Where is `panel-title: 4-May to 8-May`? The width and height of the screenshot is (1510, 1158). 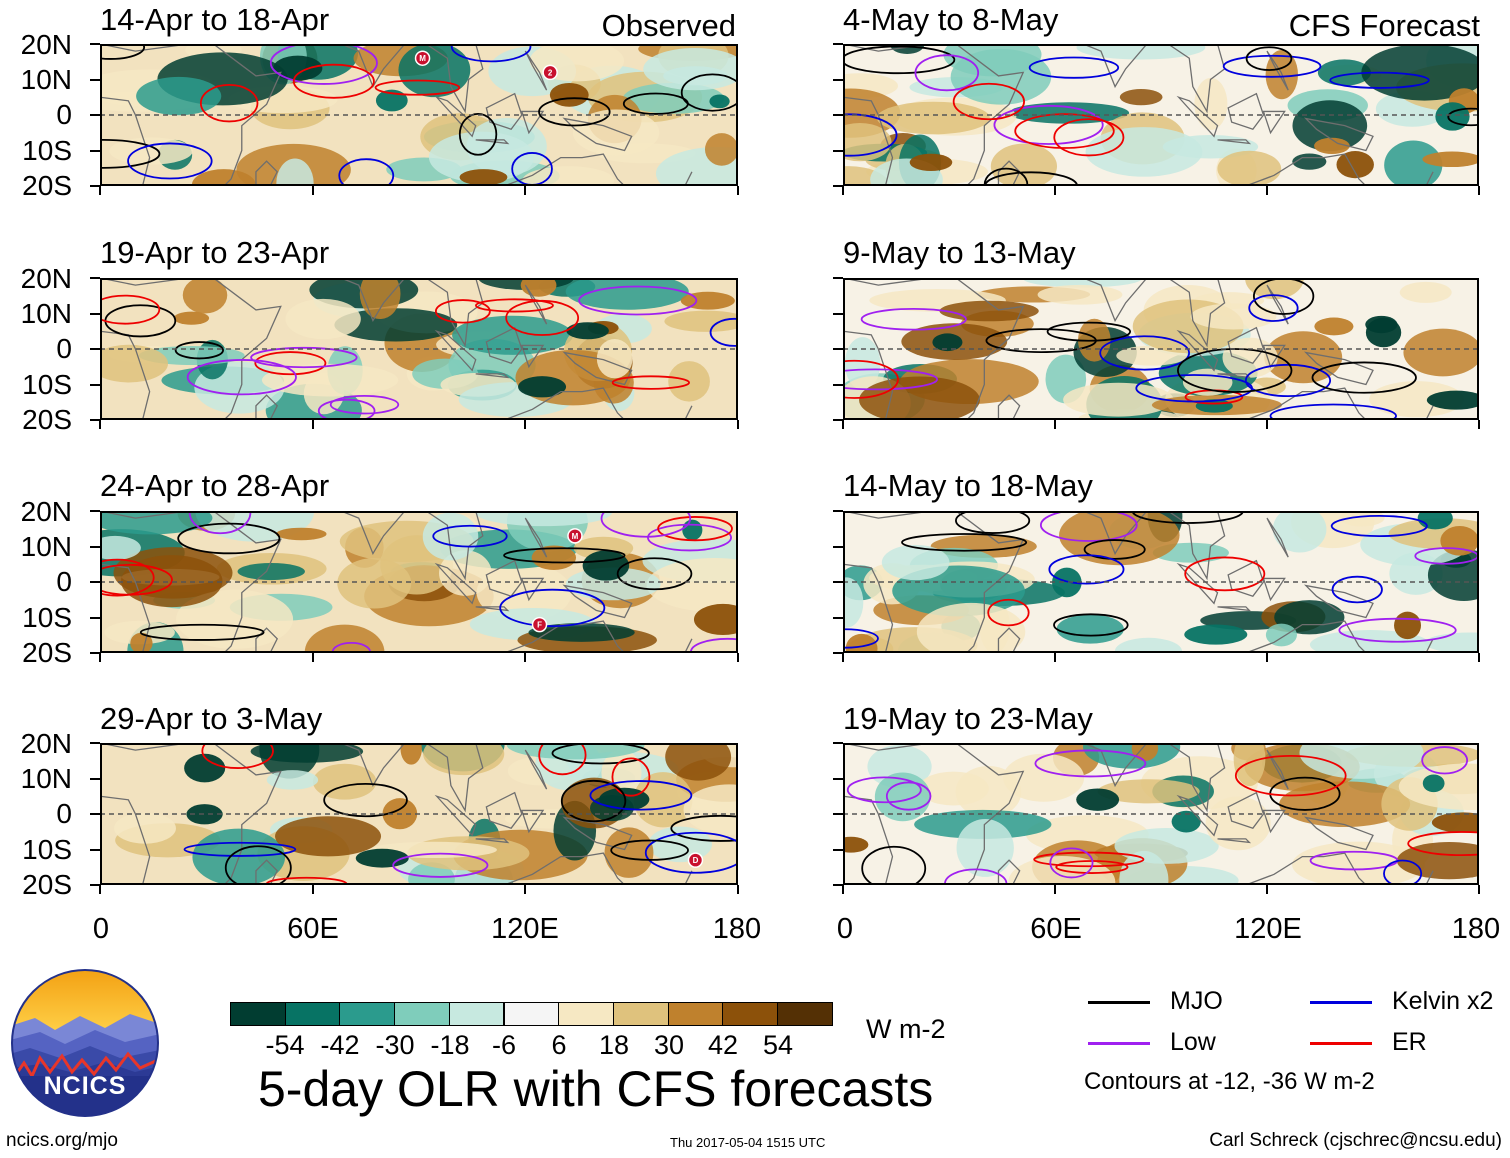
panel-title: 4-May to 8-May is located at coordinates (951, 19).